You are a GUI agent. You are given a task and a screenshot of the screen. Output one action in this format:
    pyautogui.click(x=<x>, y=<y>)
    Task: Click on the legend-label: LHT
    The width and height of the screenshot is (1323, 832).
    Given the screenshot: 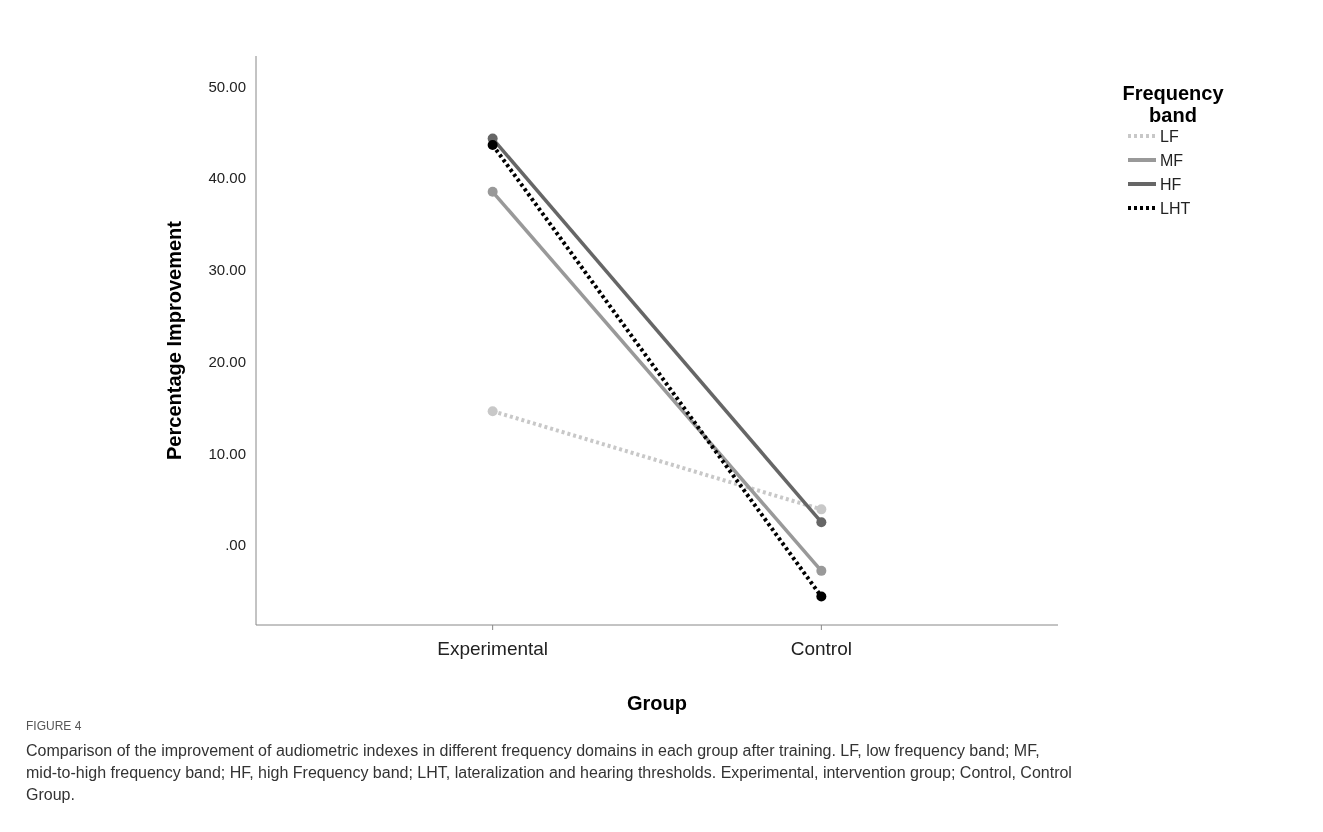 What is the action you would take?
    pyautogui.click(x=1175, y=208)
    